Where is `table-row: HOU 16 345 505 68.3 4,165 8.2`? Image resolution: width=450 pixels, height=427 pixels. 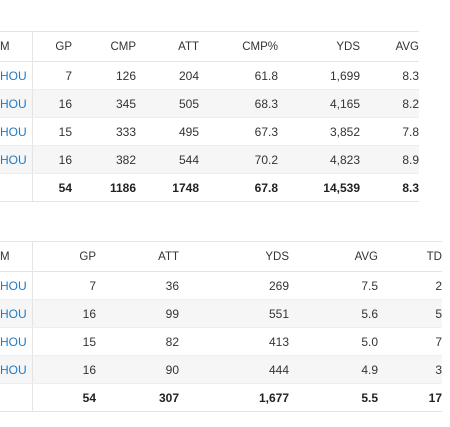 table-row: HOU 16 345 505 68.3 4,165 8.2 is located at coordinates (209, 103).